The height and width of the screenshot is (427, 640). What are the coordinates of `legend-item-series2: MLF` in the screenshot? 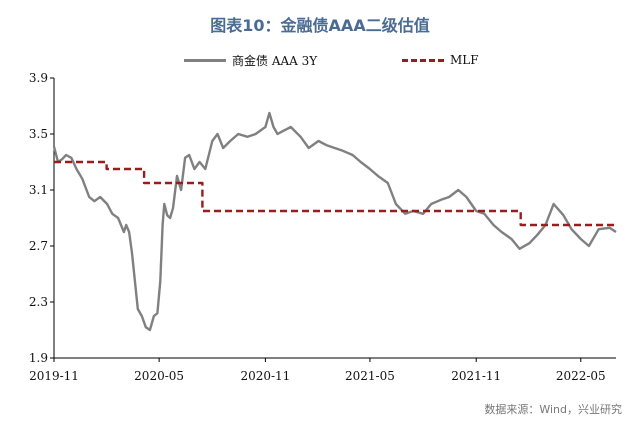 It's located at (440, 60).